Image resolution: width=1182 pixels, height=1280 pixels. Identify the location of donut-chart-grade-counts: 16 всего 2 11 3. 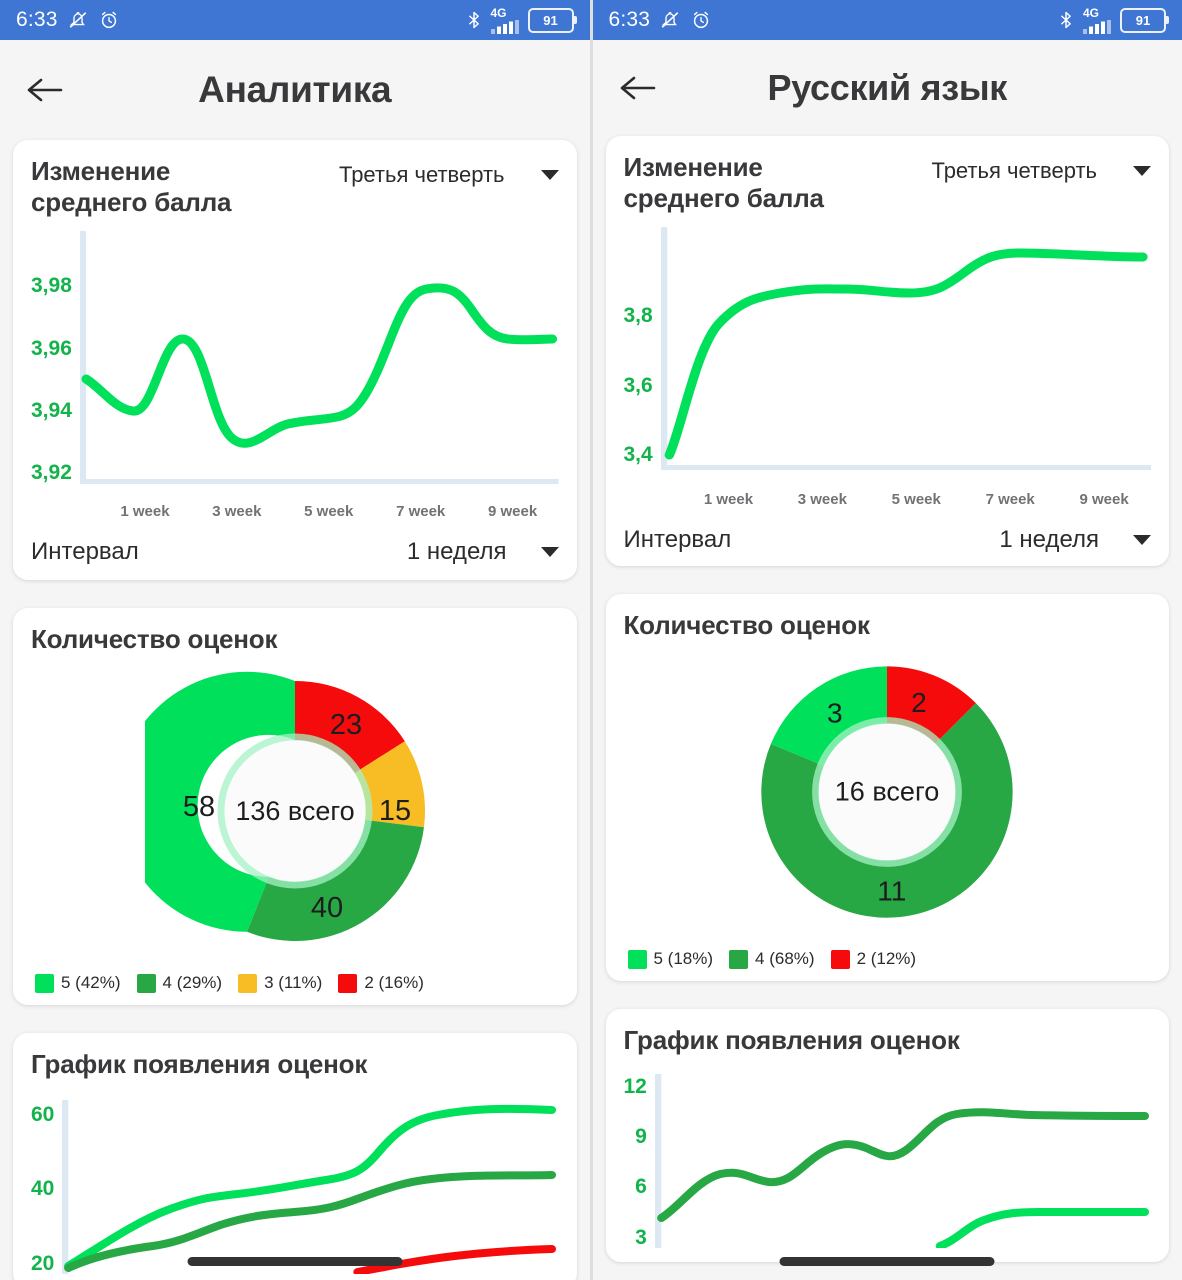
(888, 792).